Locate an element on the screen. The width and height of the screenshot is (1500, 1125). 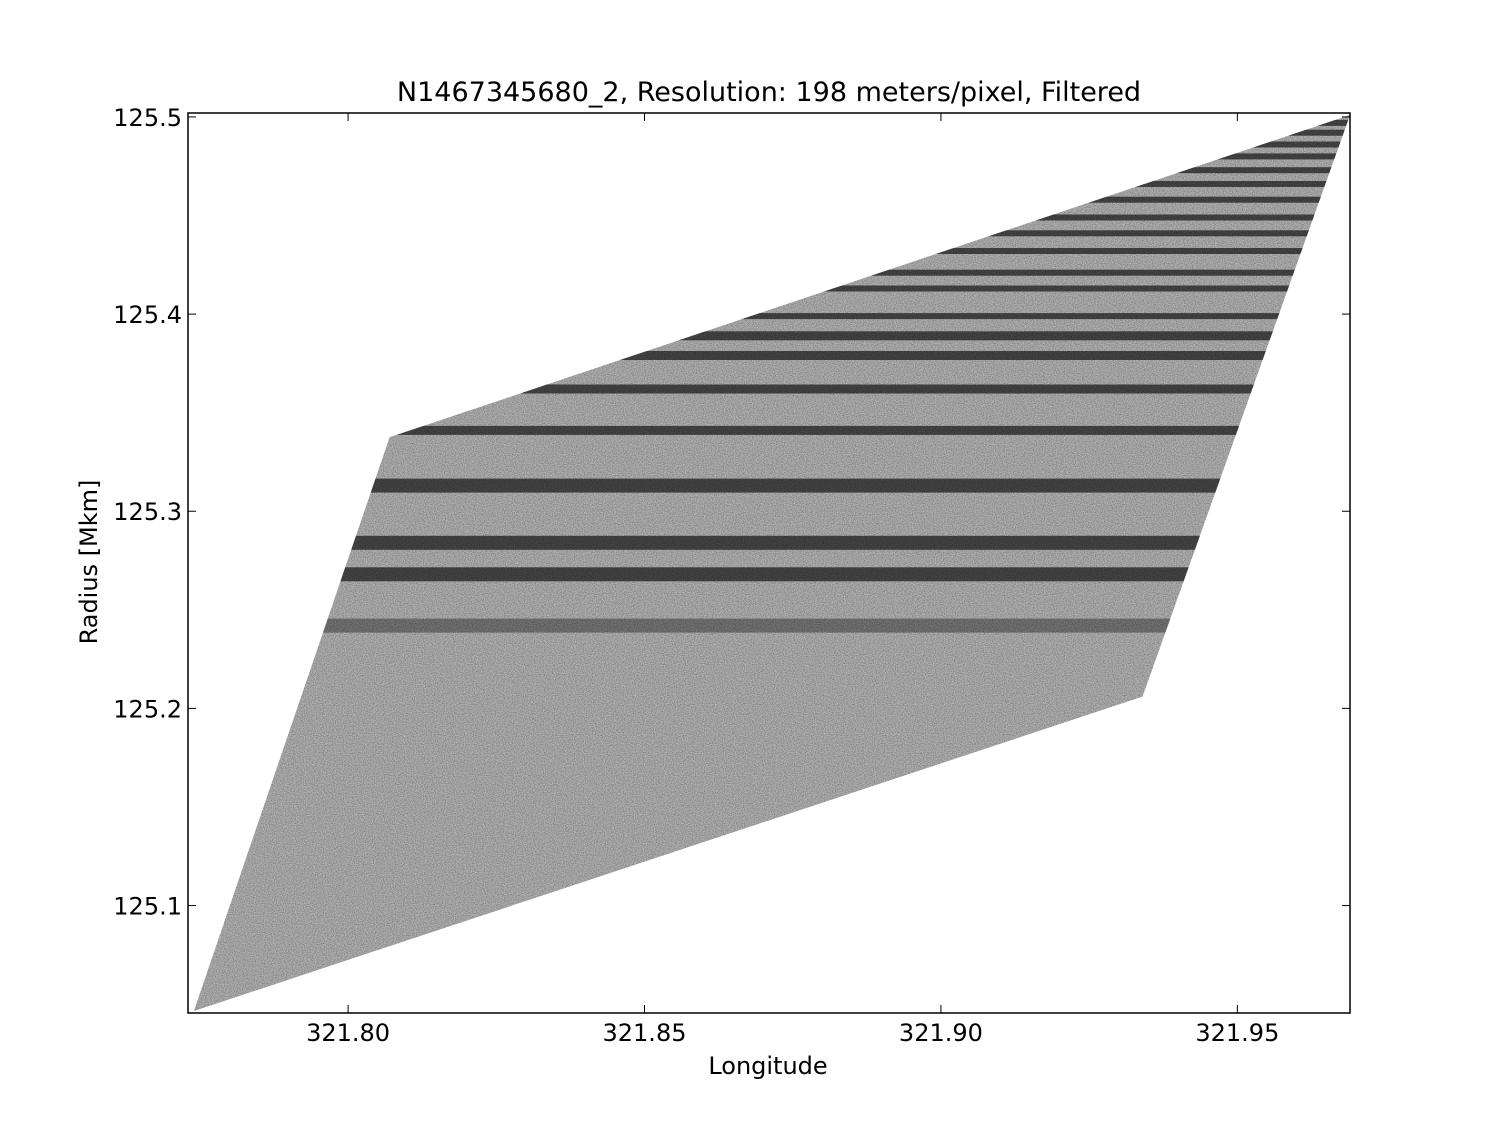
x-axis-label: Longitude is located at coordinates (767, 1066).